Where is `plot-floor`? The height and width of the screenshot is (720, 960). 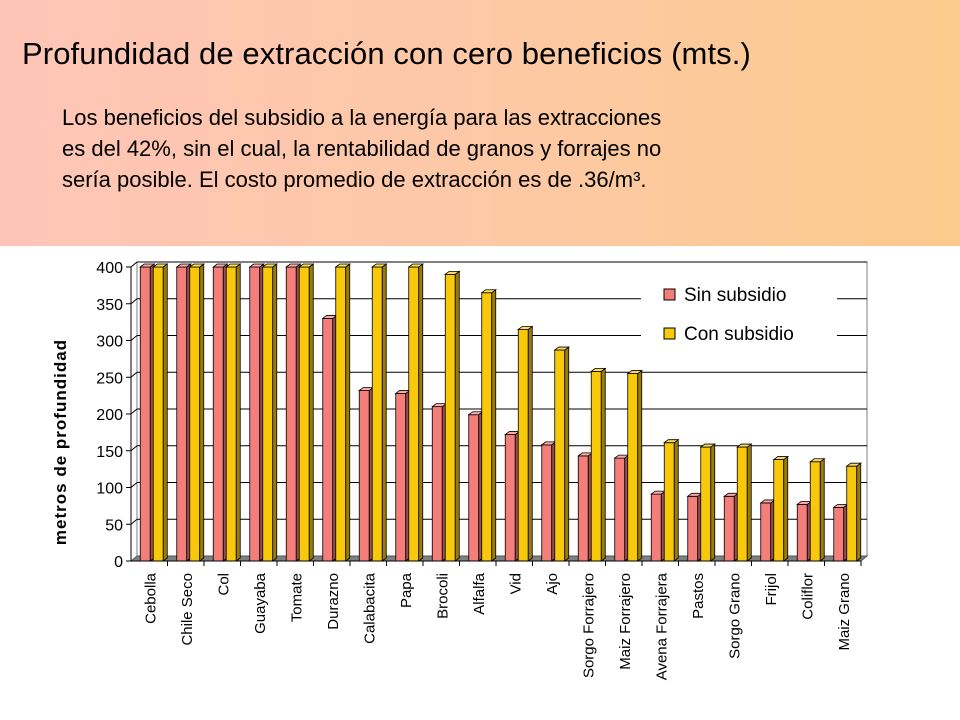
plot-floor is located at coordinates (499, 558).